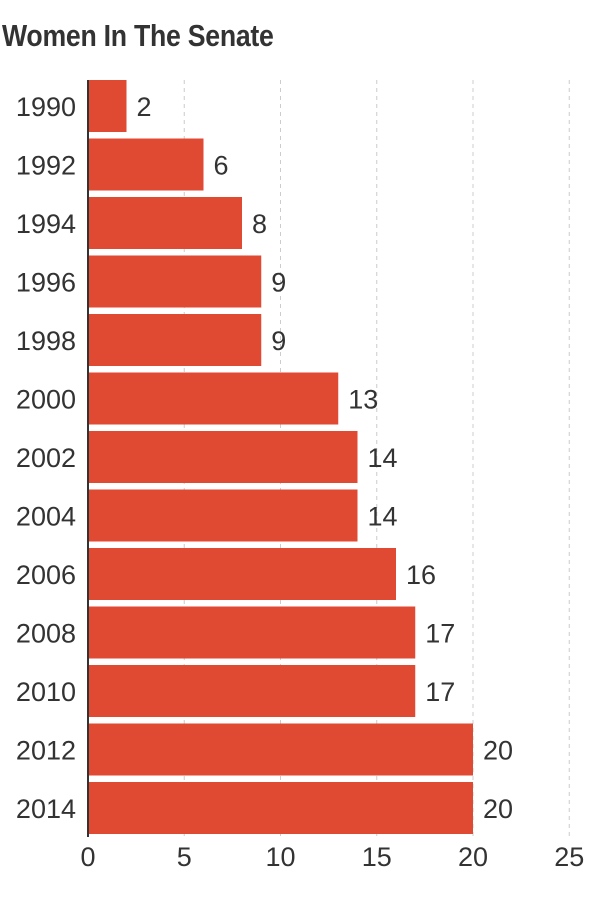  I want to click on category-label: 1990, so click(46, 107).